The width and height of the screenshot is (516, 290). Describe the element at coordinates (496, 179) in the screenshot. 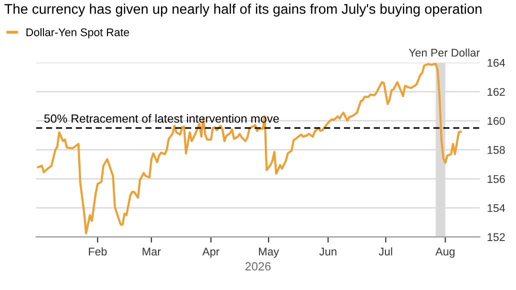

I see `y-tick-label: 156` at that location.